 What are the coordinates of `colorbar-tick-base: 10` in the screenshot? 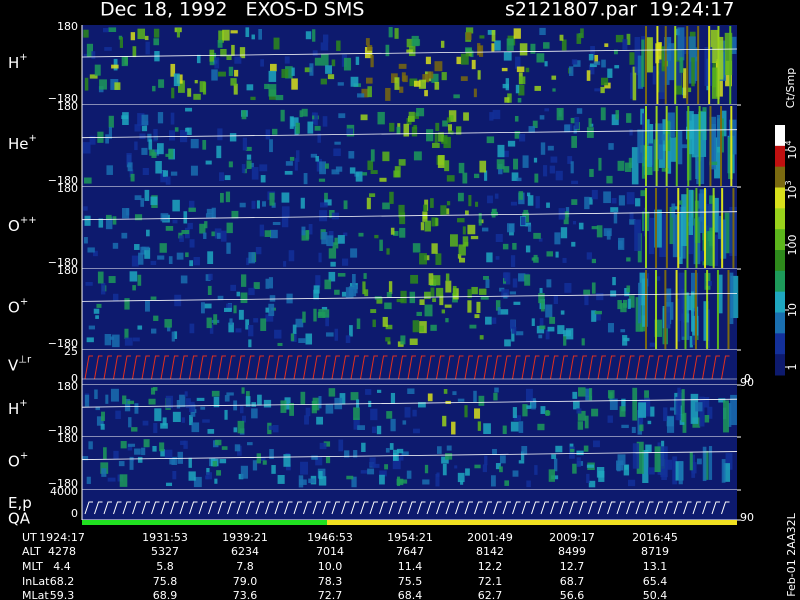 It's located at (792, 193).